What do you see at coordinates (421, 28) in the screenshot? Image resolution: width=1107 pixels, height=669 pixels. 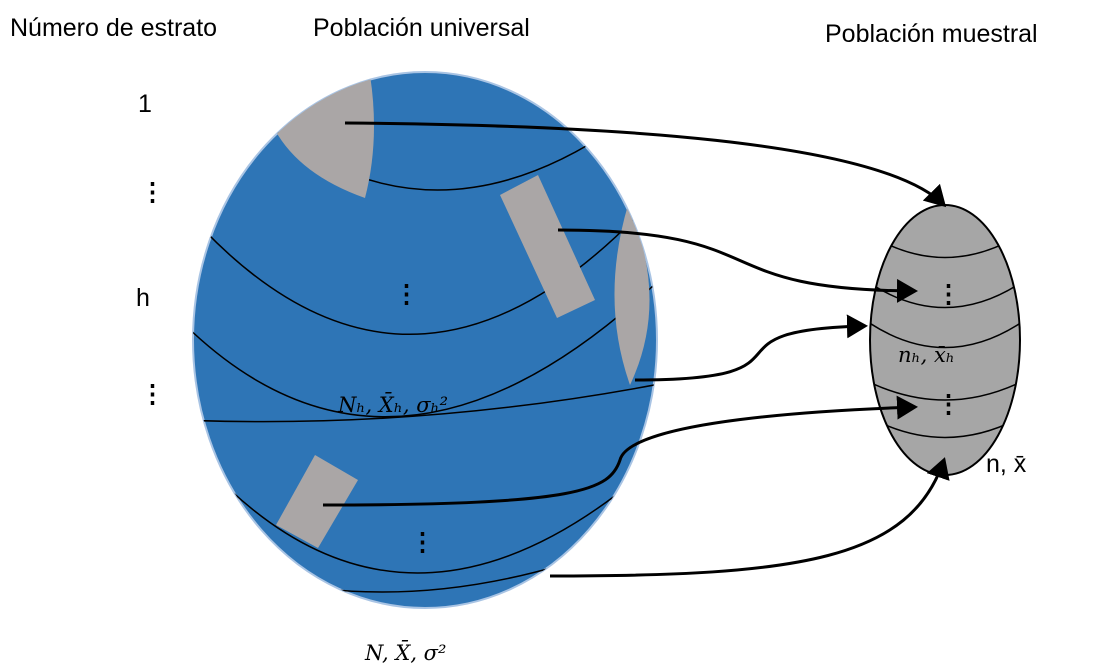 I see `universal-header: Población universal` at bounding box center [421, 28].